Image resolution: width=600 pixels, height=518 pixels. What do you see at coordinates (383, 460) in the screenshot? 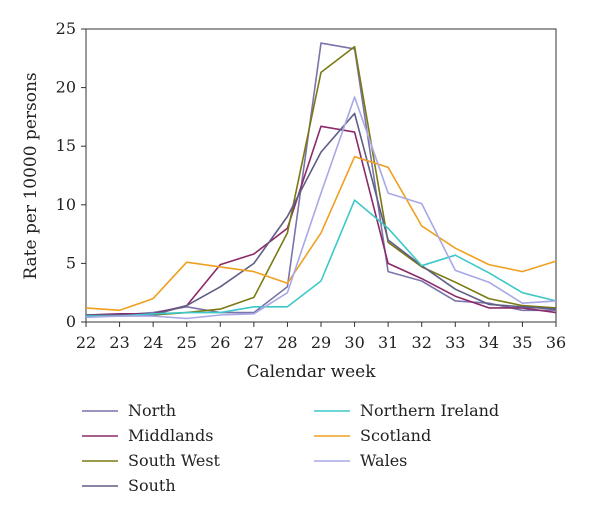
I see `legend-label: Wales` at bounding box center [383, 460].